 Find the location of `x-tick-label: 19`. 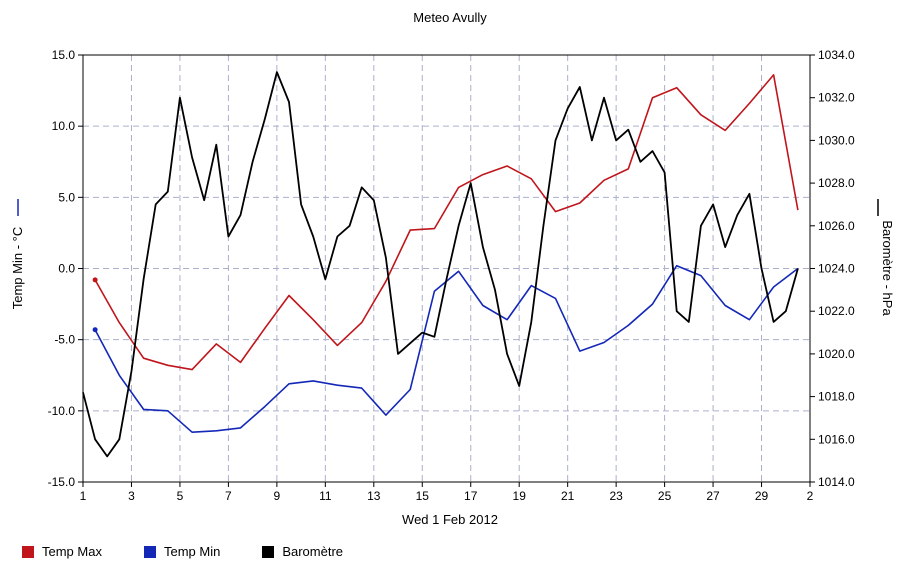

x-tick-label: 19 is located at coordinates (520, 496).